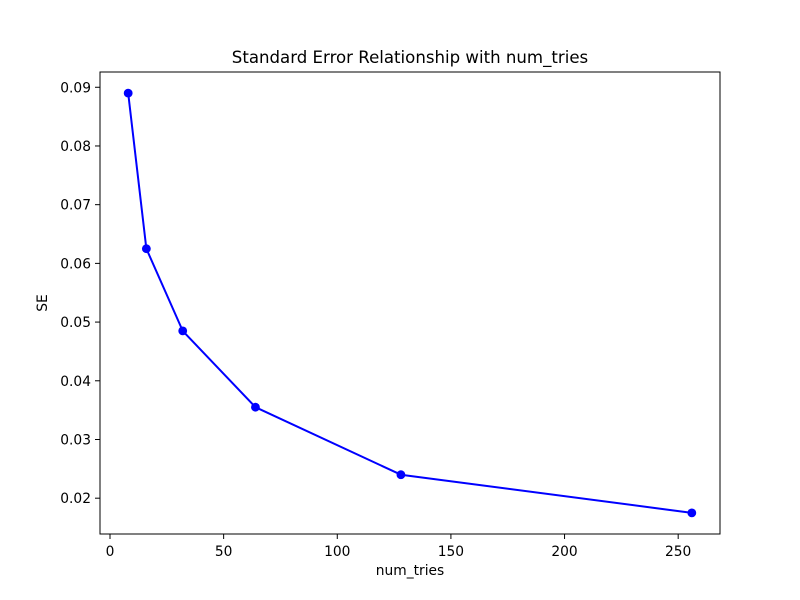  What do you see at coordinates (43, 302) in the screenshot?
I see `y-axis-label: SE` at bounding box center [43, 302].